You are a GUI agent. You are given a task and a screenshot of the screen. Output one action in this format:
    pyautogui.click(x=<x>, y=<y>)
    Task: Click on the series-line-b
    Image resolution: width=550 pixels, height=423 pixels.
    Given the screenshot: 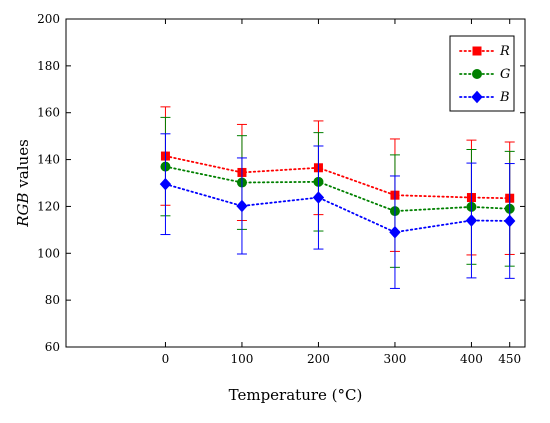 What is the action you would take?
    pyautogui.click(x=337, y=208)
    